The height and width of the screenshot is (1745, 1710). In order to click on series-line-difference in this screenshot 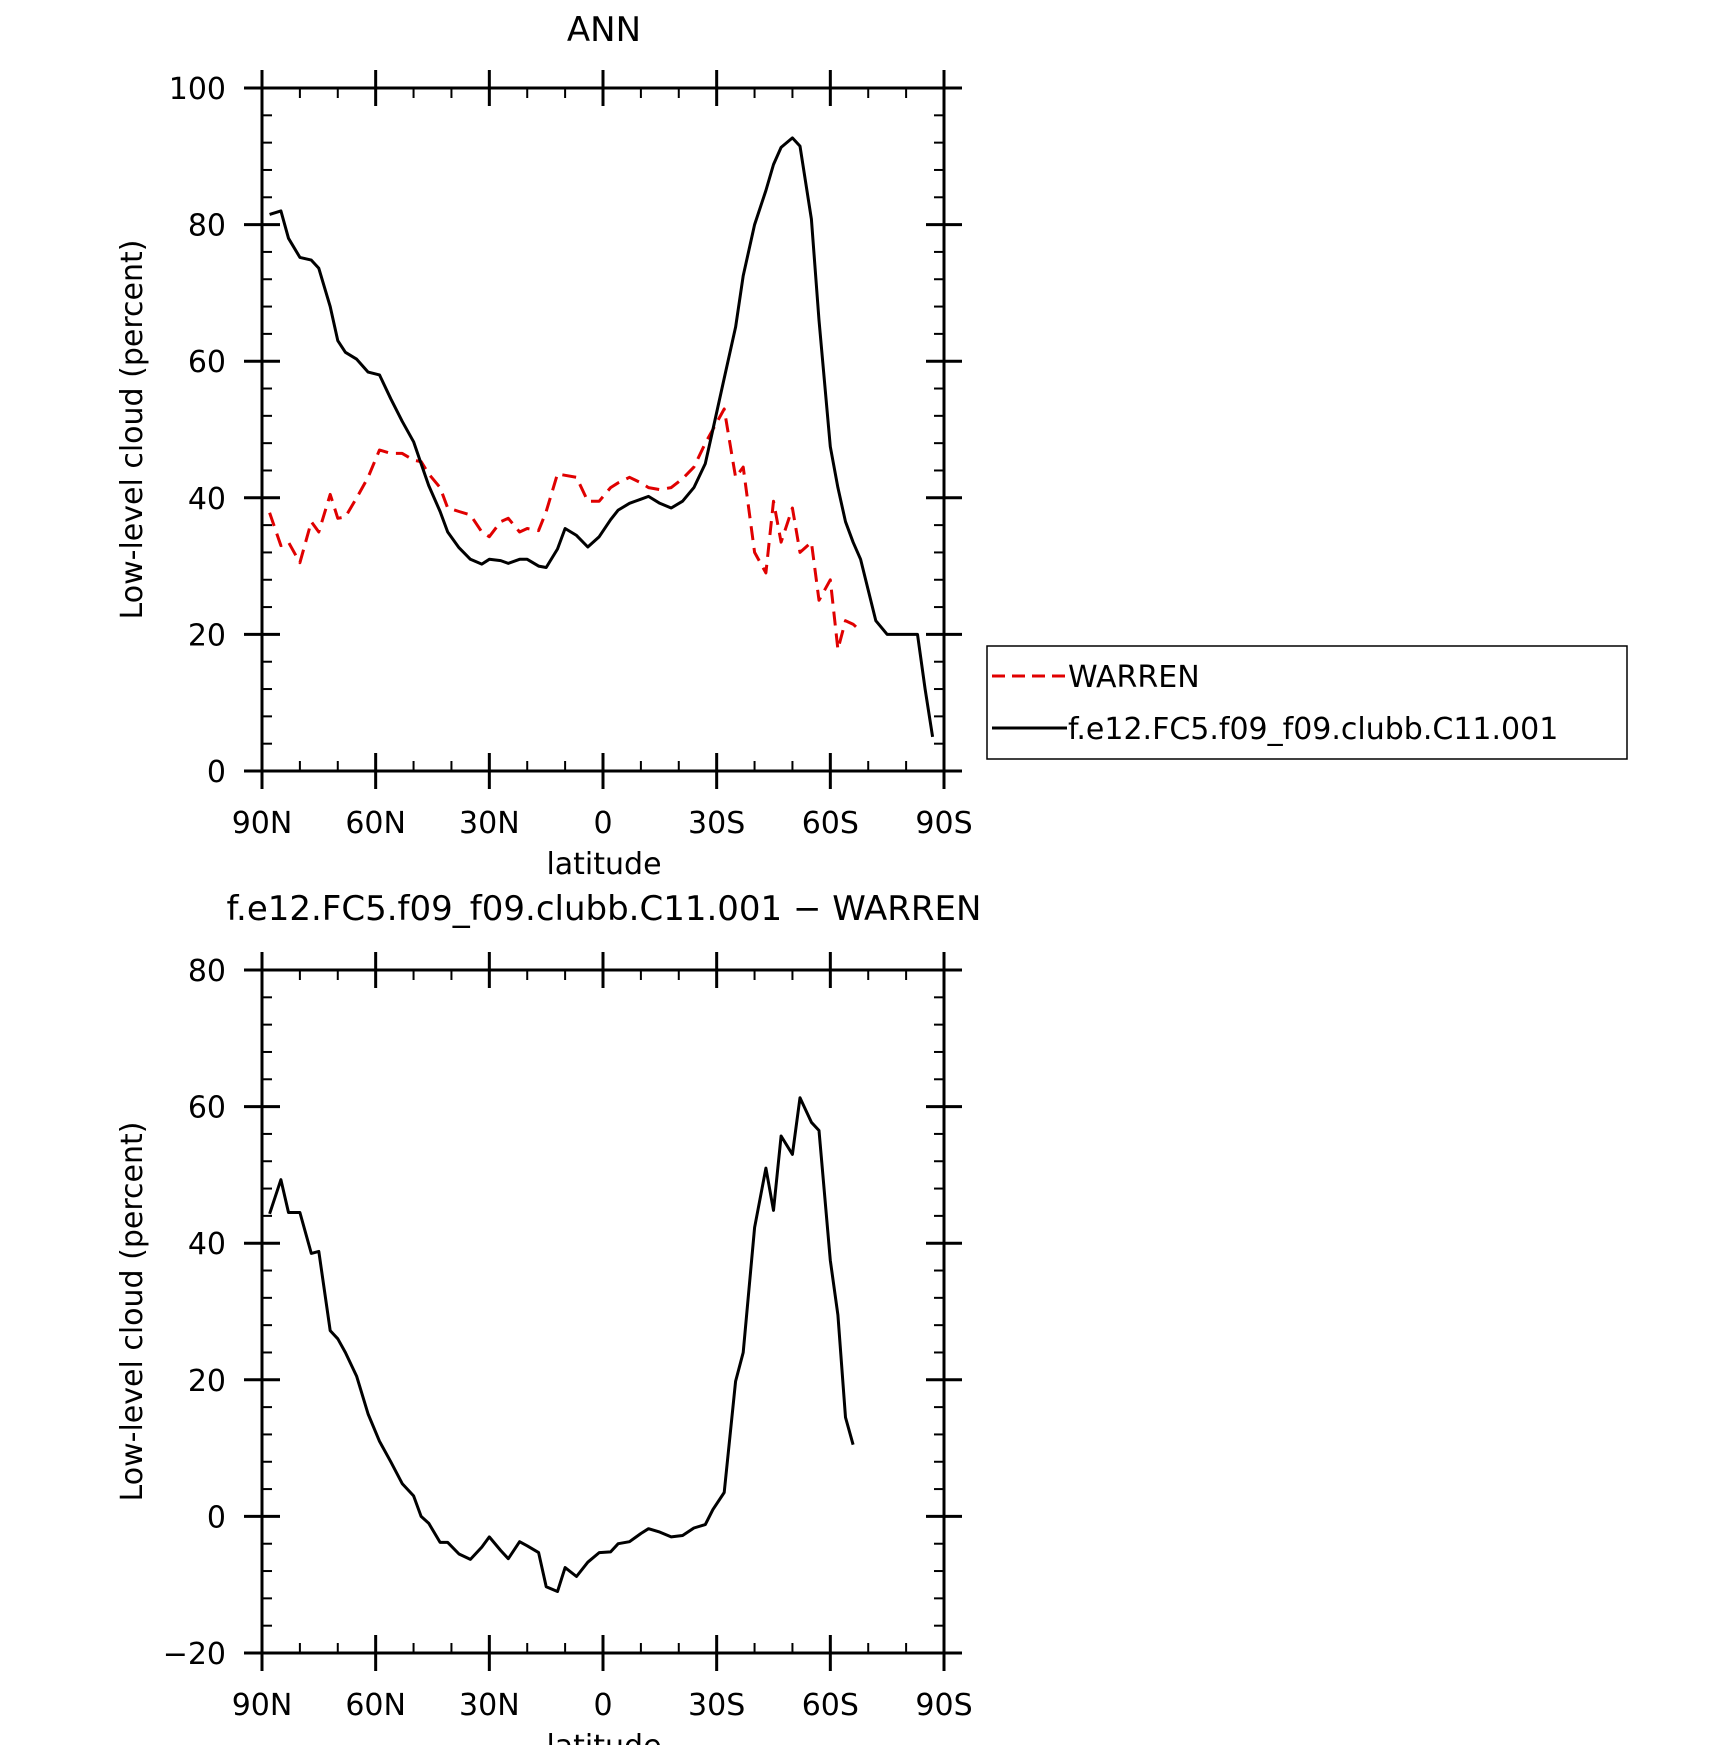, I will do `click(561, 1344)`.